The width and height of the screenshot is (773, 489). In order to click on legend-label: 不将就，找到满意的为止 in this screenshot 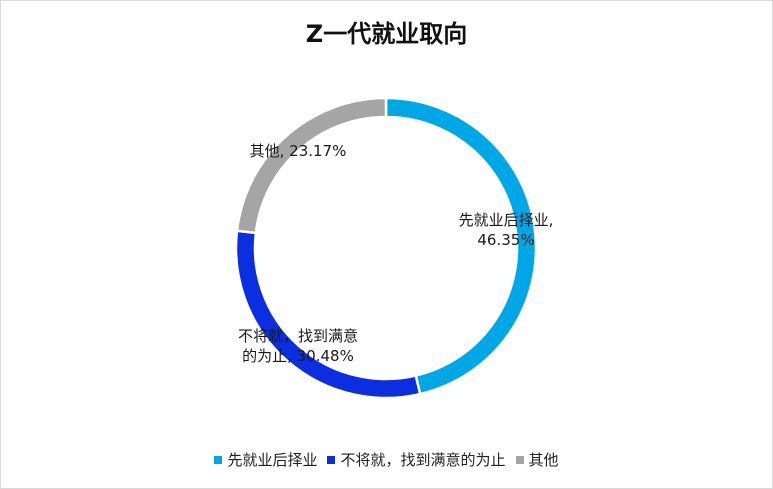, I will do `click(423, 460)`.